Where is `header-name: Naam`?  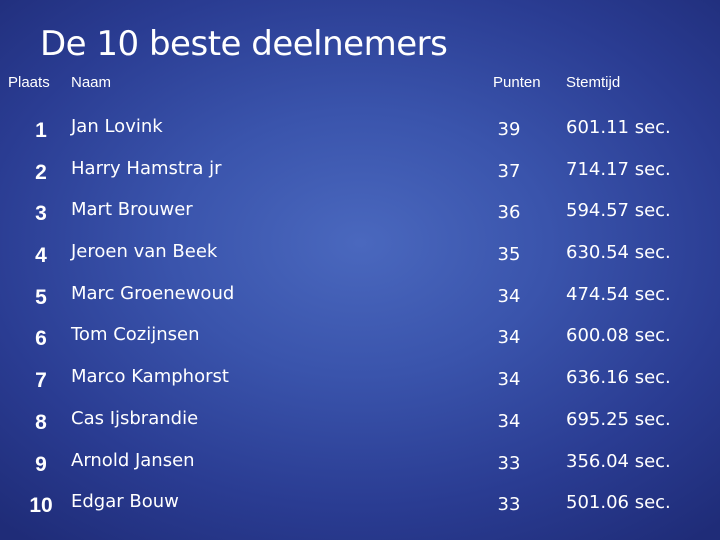 header-name: Naam is located at coordinates (91, 82).